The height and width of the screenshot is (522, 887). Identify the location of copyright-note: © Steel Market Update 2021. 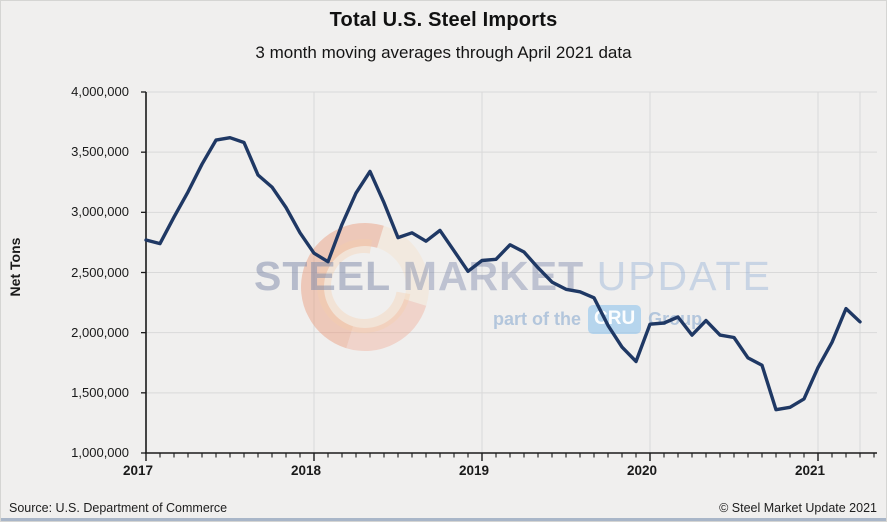
(798, 508).